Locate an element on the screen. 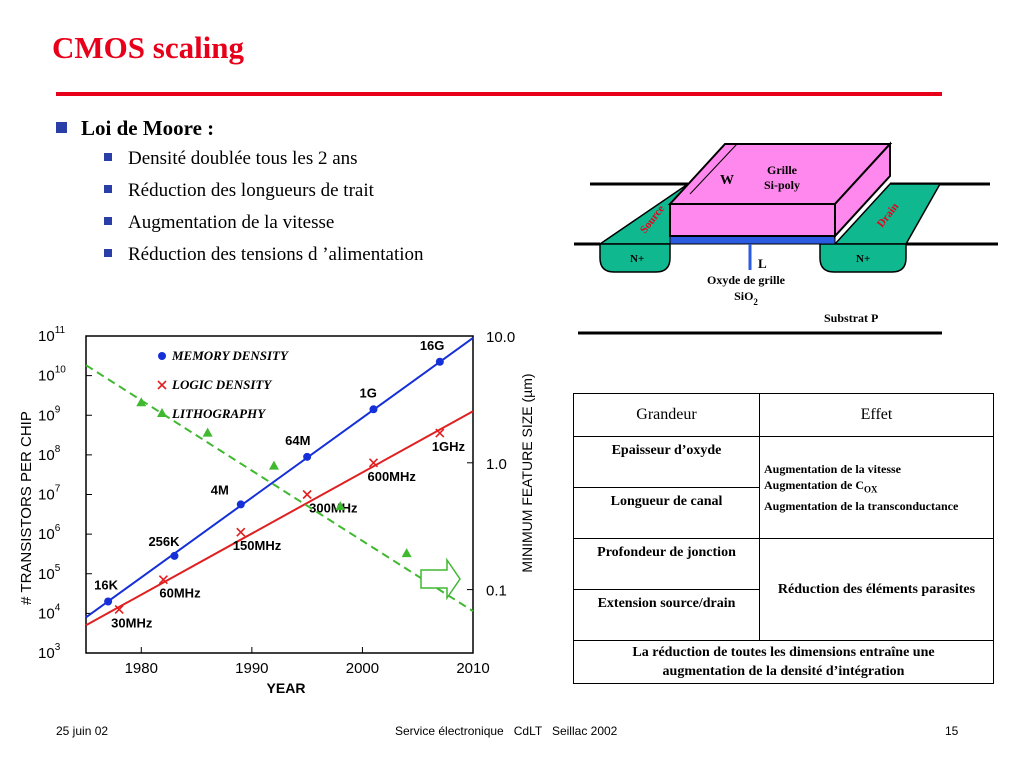 This screenshot has height=768, width=1024. w-dimension-line is located at coordinates (713, 169).